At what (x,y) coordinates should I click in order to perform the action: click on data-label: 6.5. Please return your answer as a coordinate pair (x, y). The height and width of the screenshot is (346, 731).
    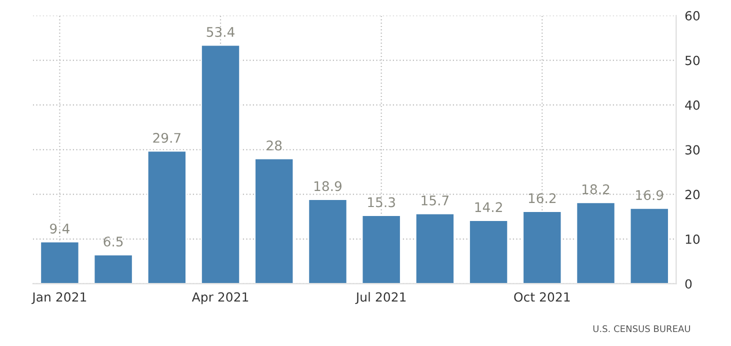
    Looking at the image, I should click on (113, 241).